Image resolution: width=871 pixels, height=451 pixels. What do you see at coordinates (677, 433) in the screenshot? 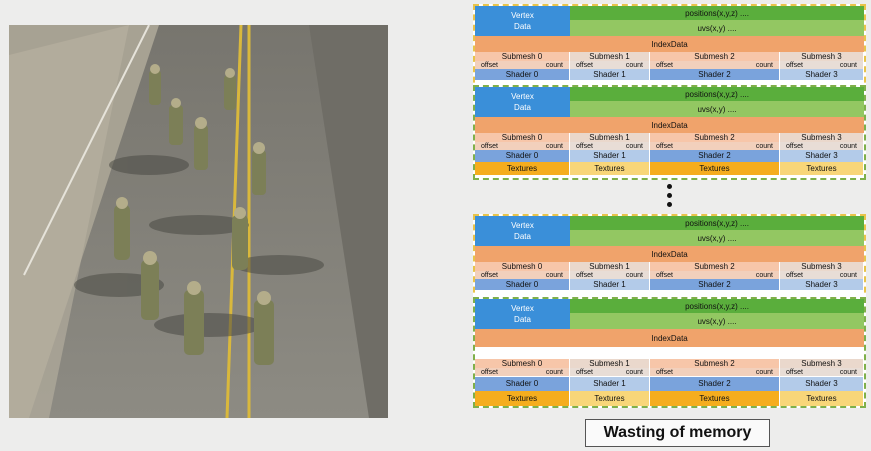
I see `caption-box: Wasting of memory` at bounding box center [677, 433].